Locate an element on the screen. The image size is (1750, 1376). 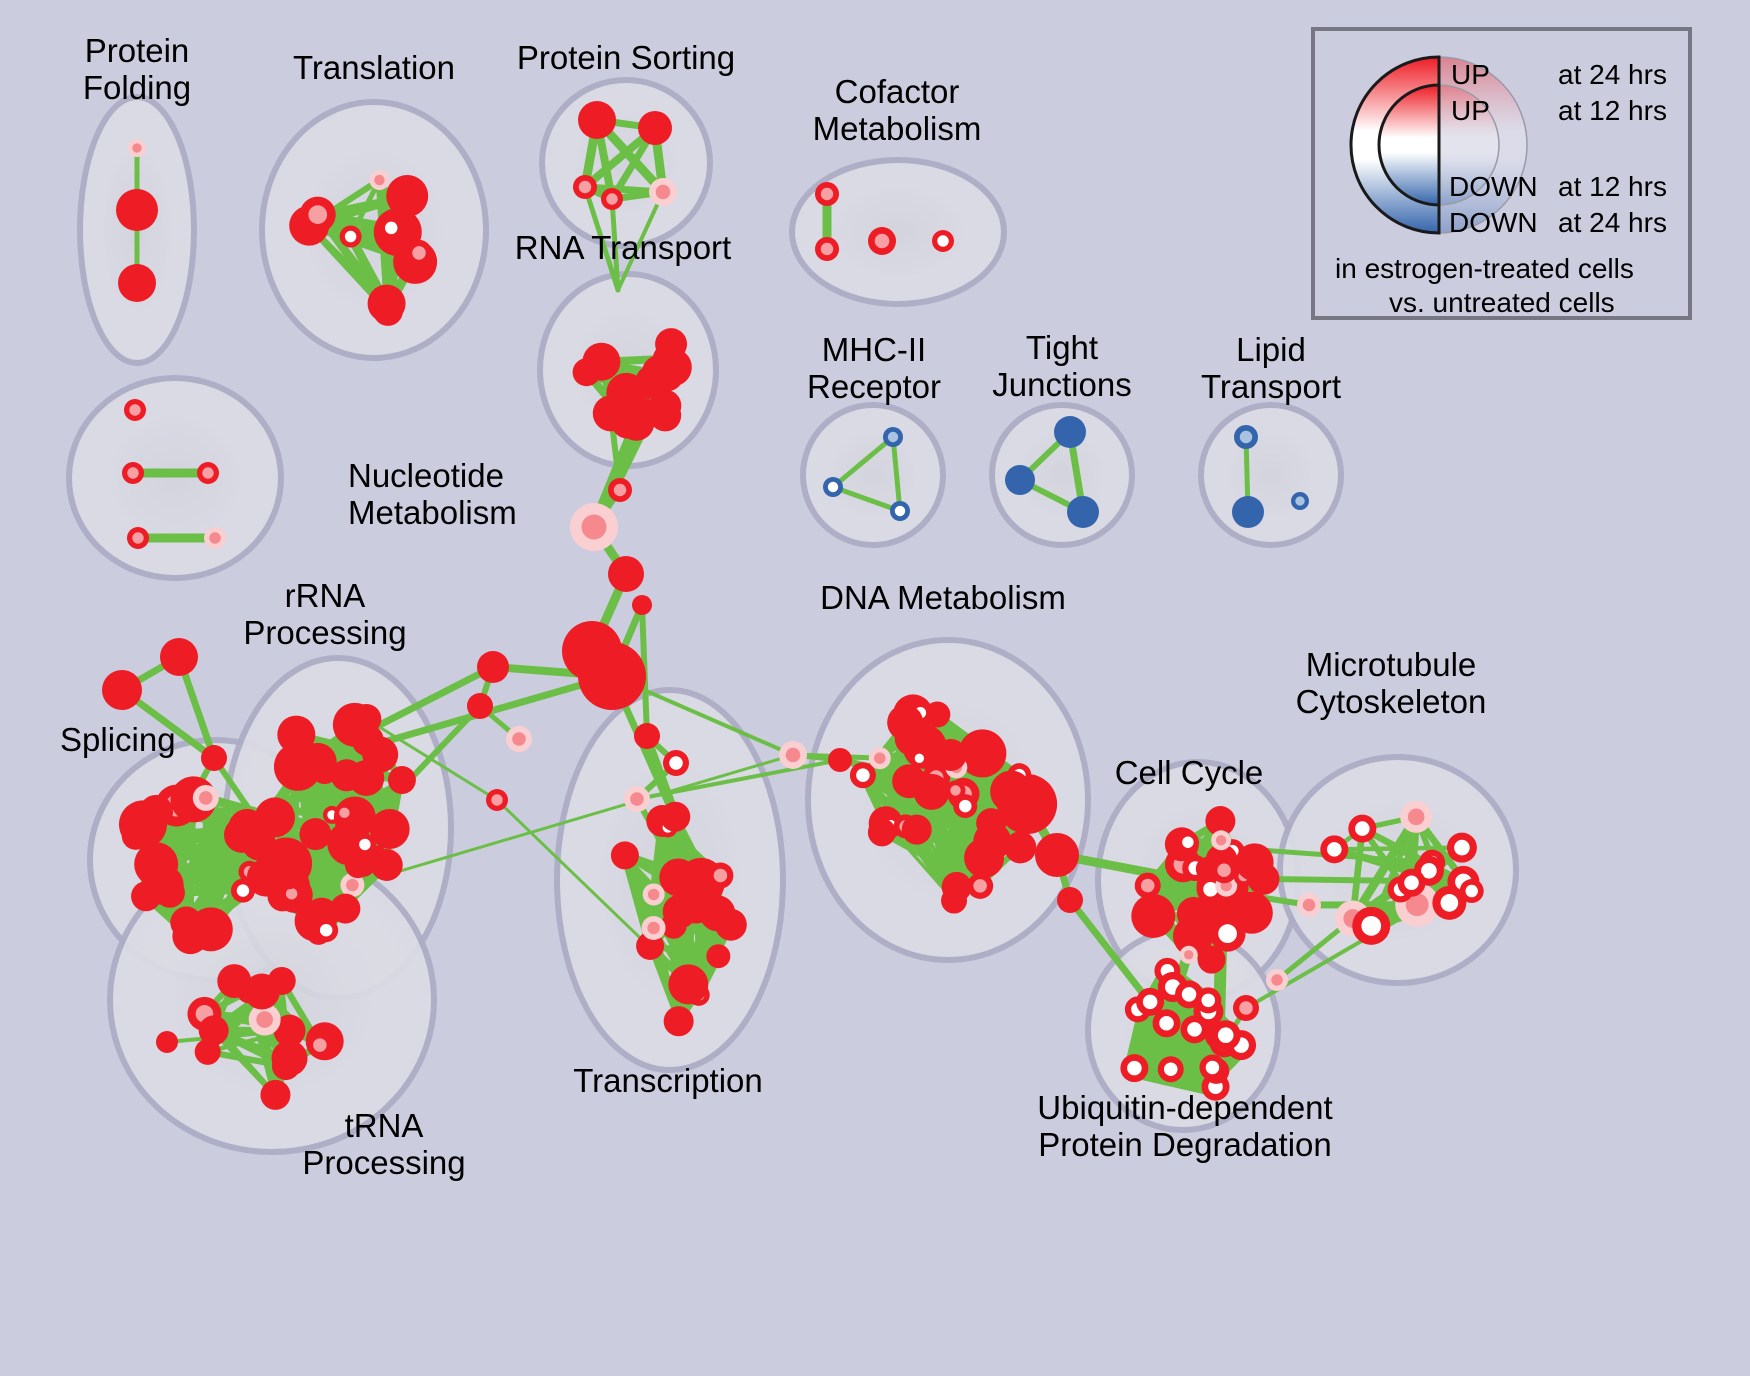
cluster-label-rrna-processing: rRNA Processing is located at coordinates (325, 614).